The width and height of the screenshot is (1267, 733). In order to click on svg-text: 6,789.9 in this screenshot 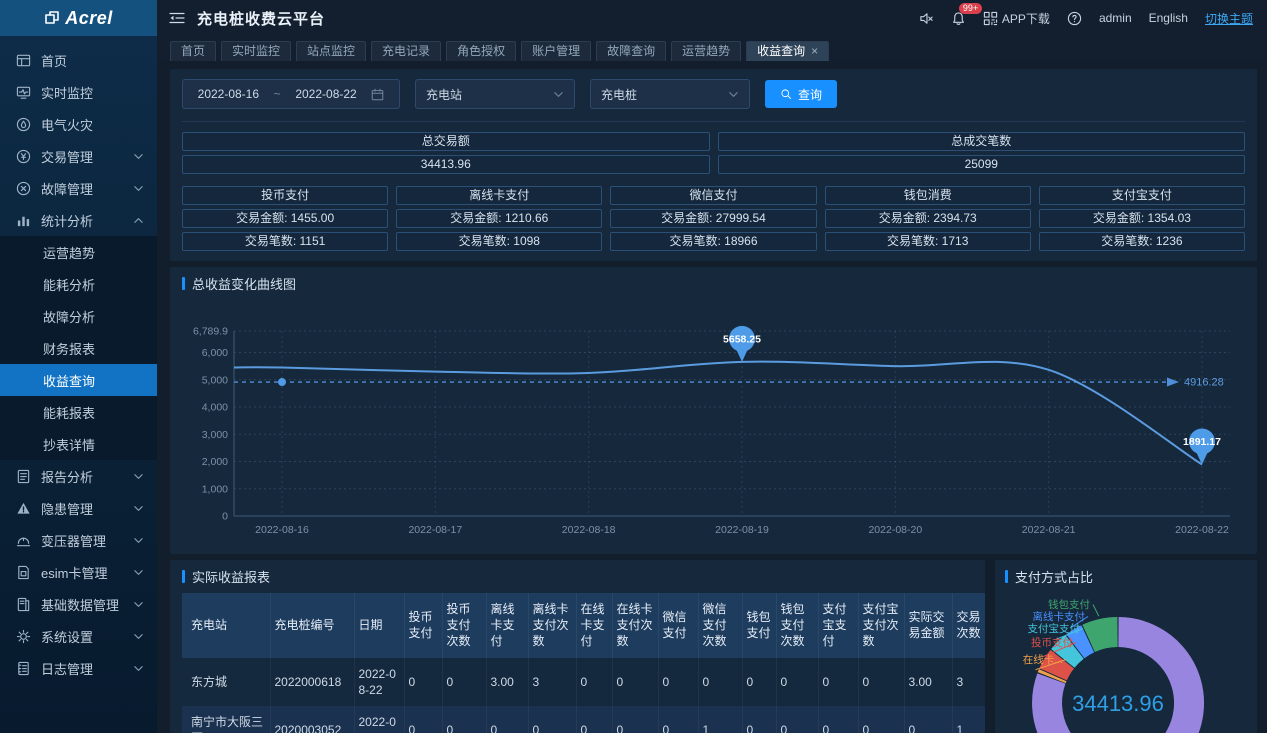, I will do `click(210, 332)`.